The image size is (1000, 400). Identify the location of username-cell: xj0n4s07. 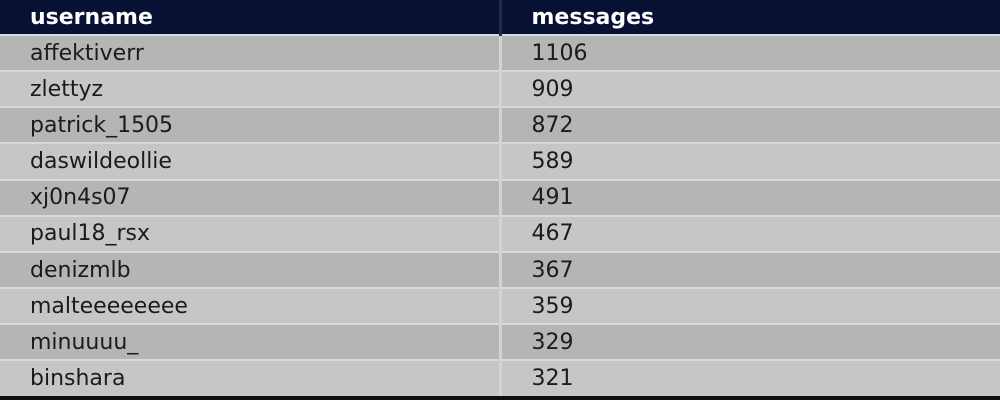
(250, 197).